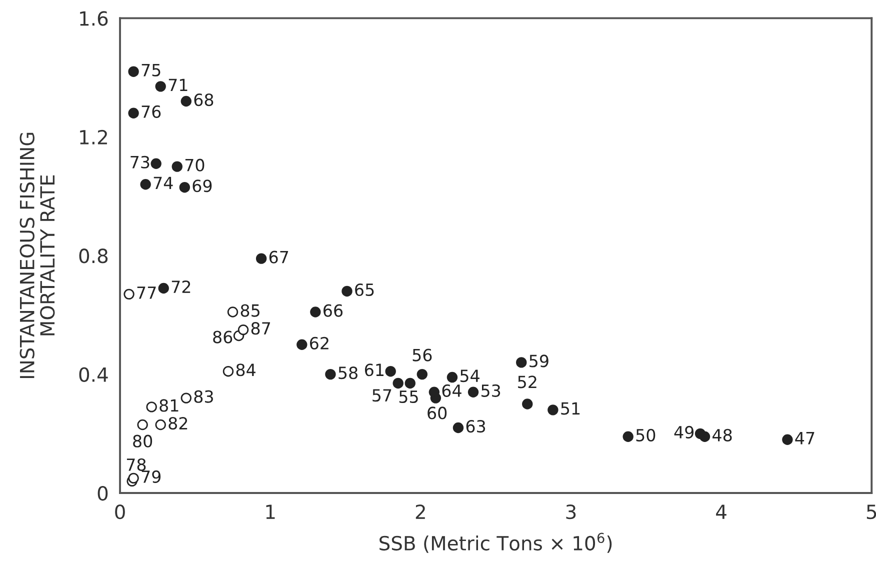  What do you see at coordinates (382, 395) in the screenshot?
I see `annotation: 57` at bounding box center [382, 395].